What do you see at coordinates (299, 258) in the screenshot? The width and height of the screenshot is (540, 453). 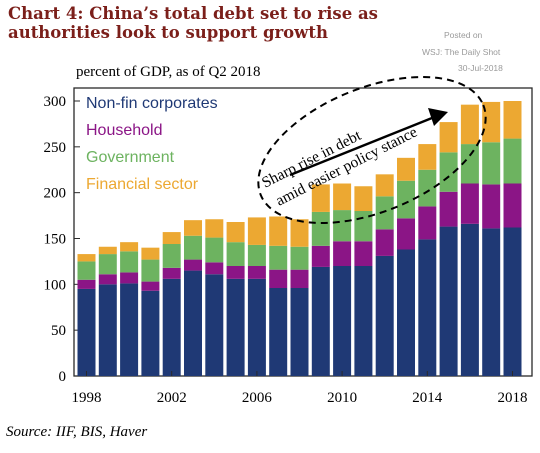 I see `bar-2008-government` at bounding box center [299, 258].